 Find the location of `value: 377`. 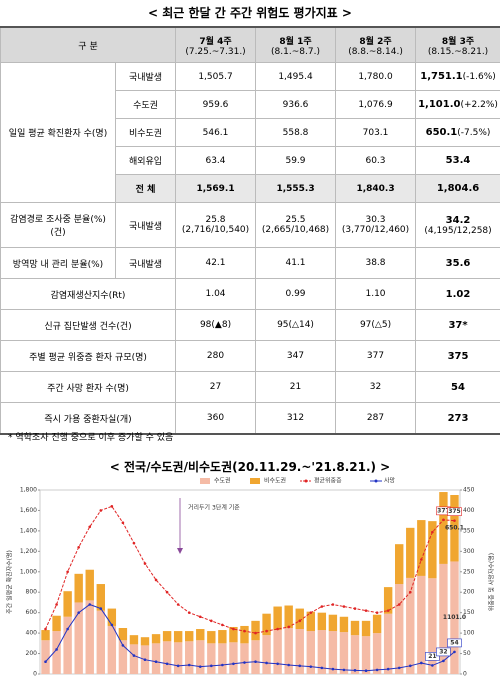

value: 377 is located at coordinates (375, 356).